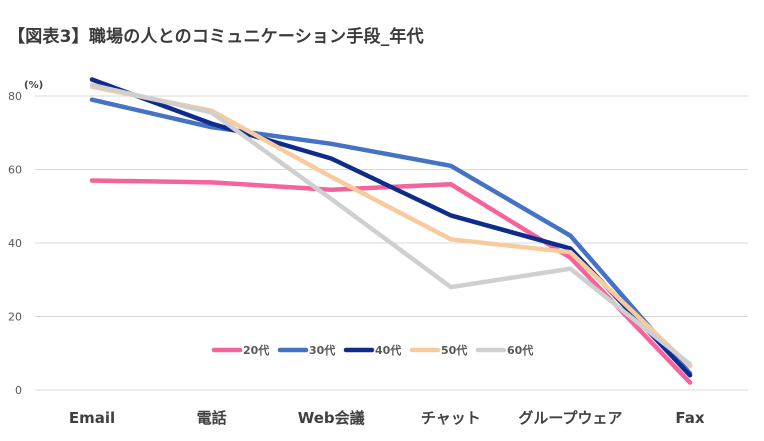  What do you see at coordinates (216, 37) in the screenshot?
I see `chart-title: 【図表3】職場の人とのコミュニケーション手段_年代` at bounding box center [216, 37].